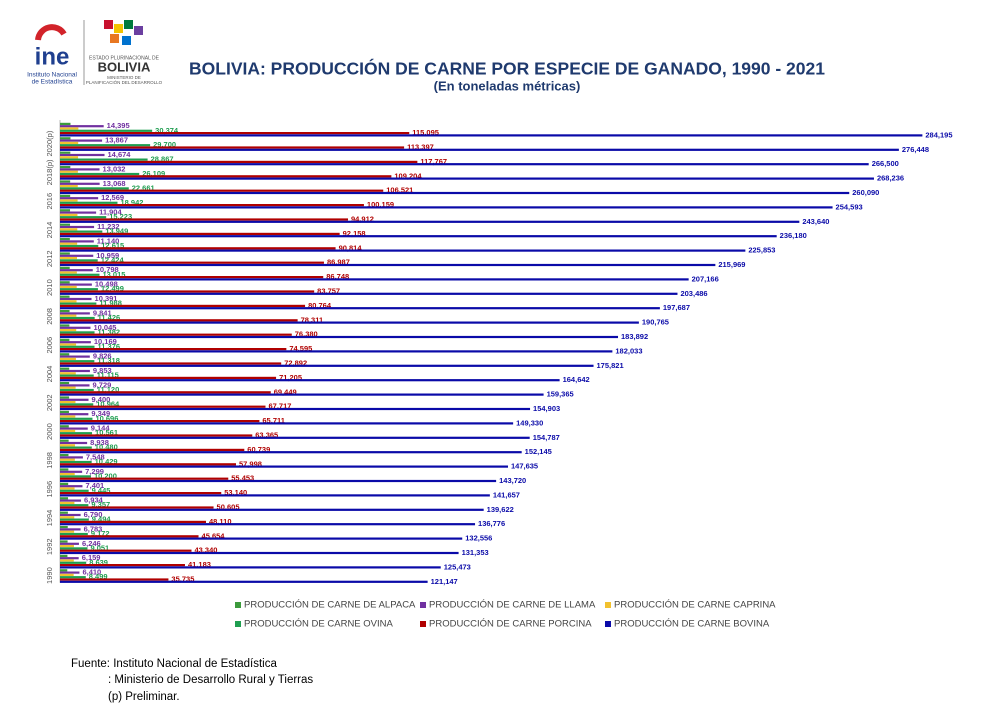 This screenshot has height=707, width=989. Describe the element at coordinates (457, 566) in the screenshot. I see `value-label: 125,473` at that location.